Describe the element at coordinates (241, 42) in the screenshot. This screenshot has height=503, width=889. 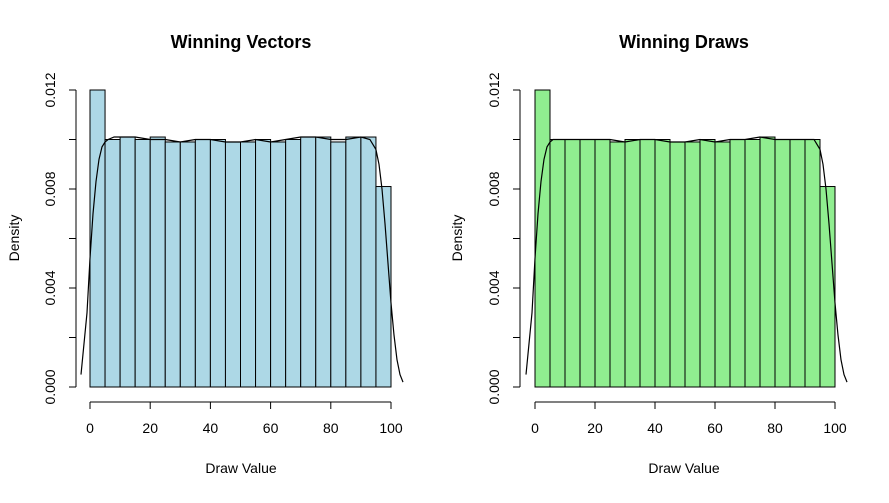
I see `panel-title: Winning Vectors` at that location.